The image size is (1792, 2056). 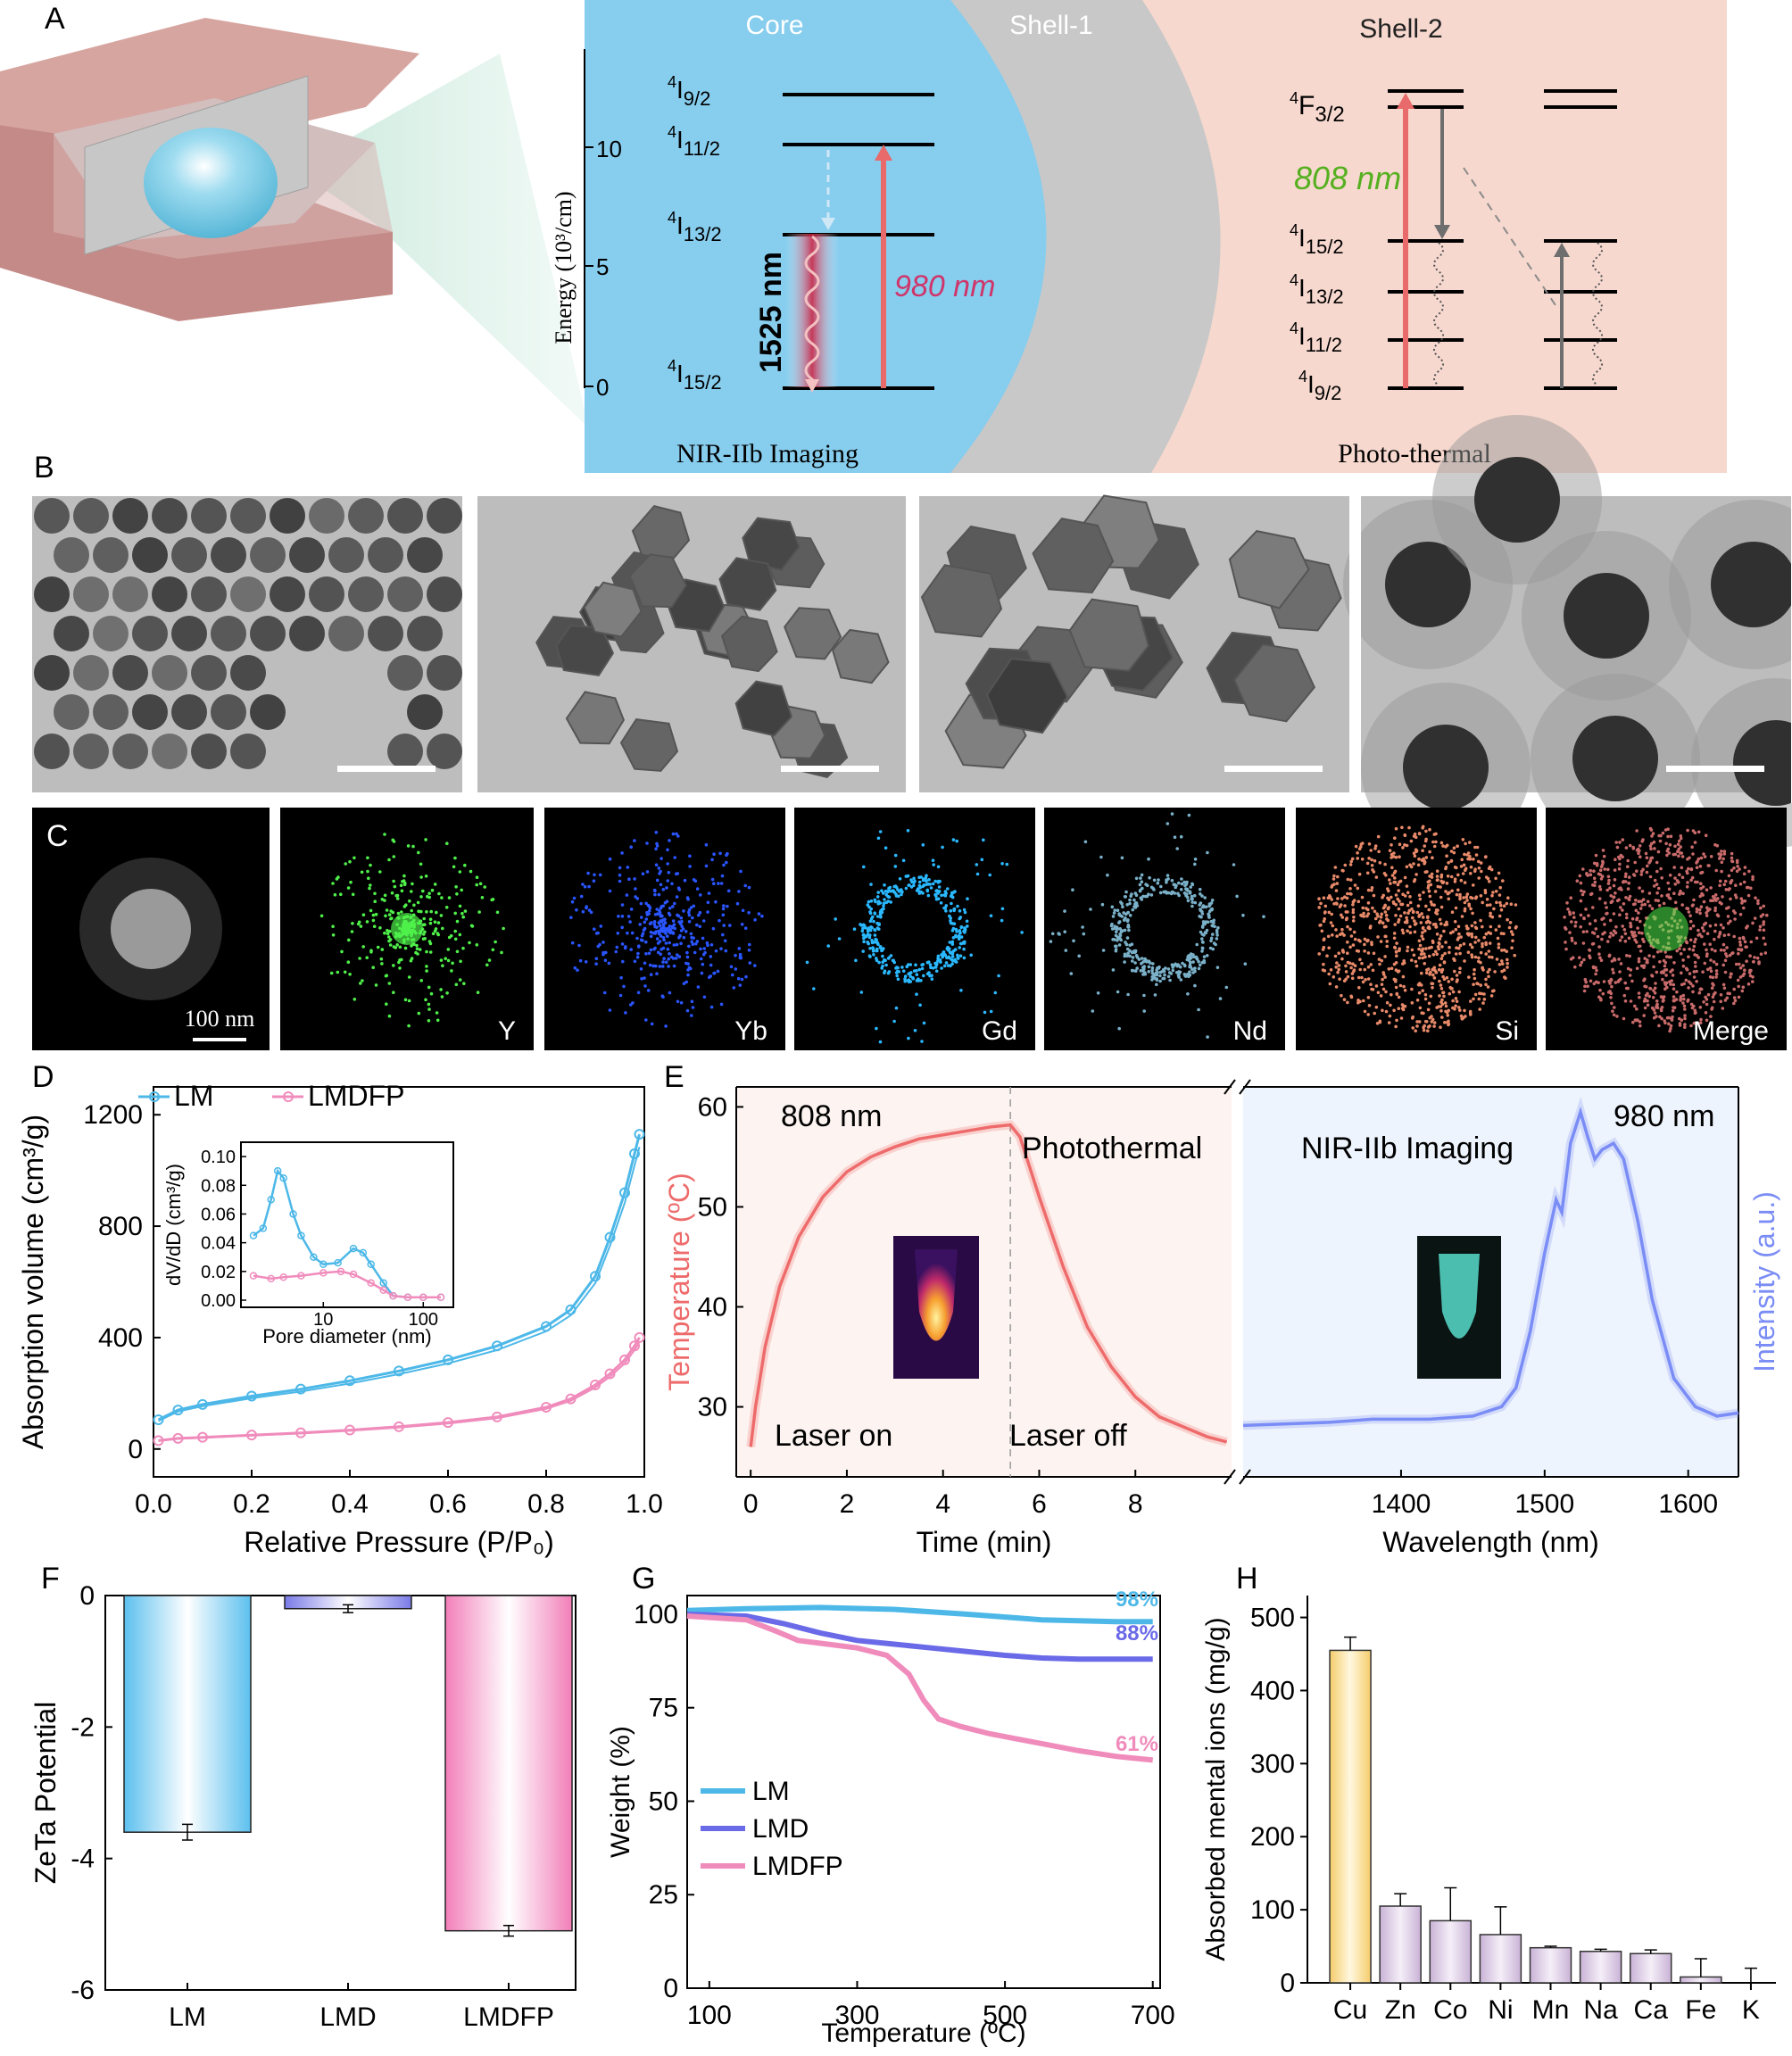 What do you see at coordinates (50, 1579) in the screenshot?
I see `panel-label-f: F` at bounding box center [50, 1579].